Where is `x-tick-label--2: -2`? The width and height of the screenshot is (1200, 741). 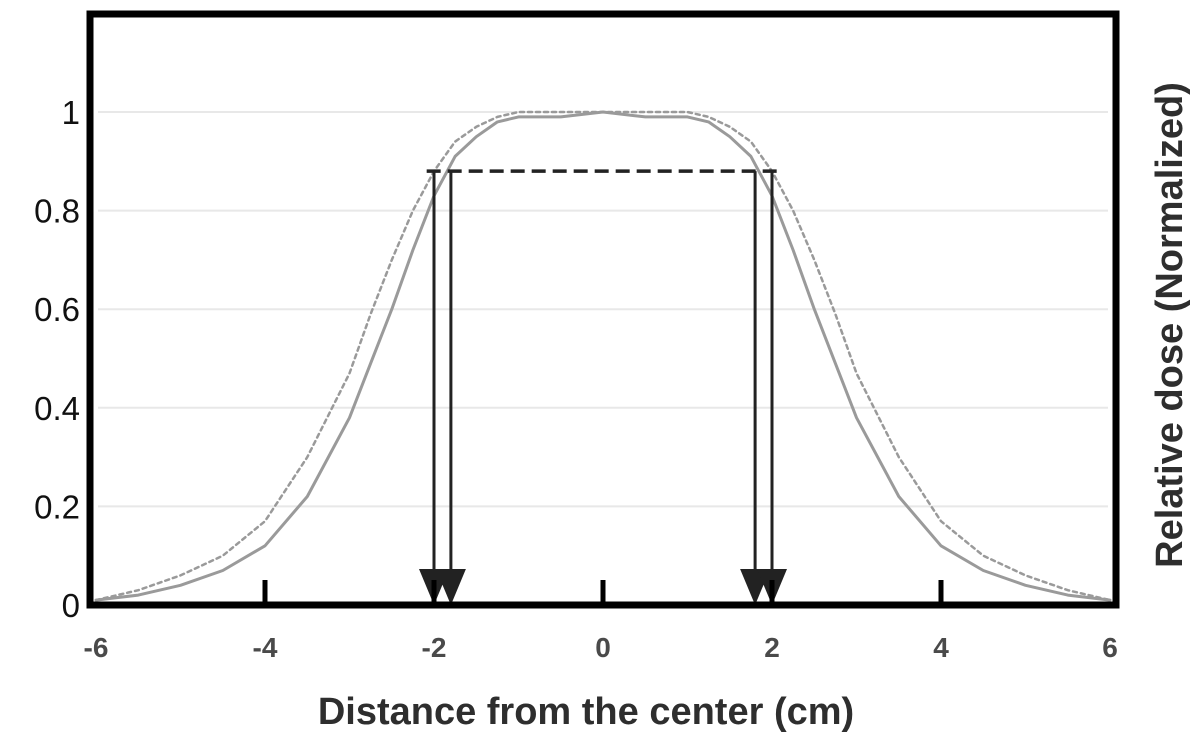
x-tick-label--2: -2 is located at coordinates (434, 647).